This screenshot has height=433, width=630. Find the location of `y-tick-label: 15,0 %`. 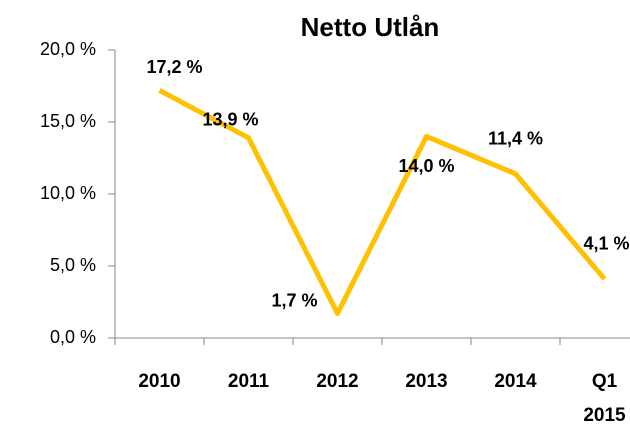

y-tick-label: 15,0 % is located at coordinates (68, 121).